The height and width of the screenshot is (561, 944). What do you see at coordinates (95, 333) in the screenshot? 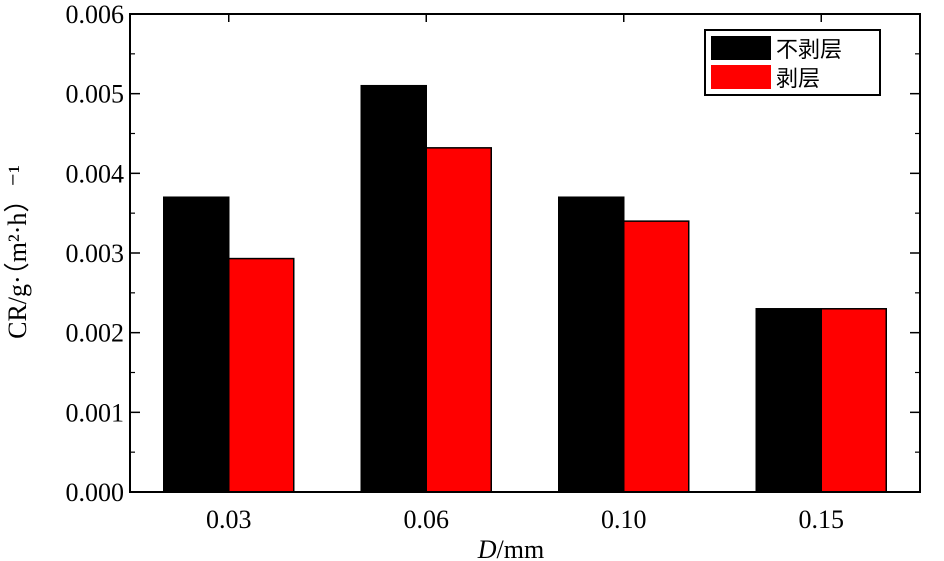
I see `y-tick-label: 0.002` at bounding box center [95, 333].